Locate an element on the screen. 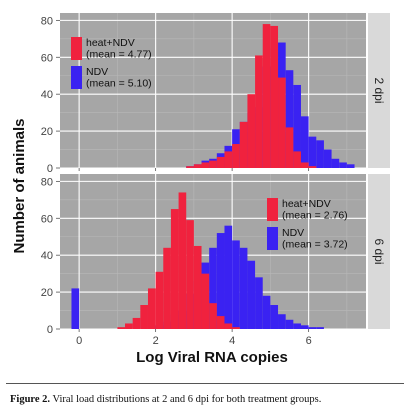  x-tick-label: 6 is located at coordinates (309, 341).